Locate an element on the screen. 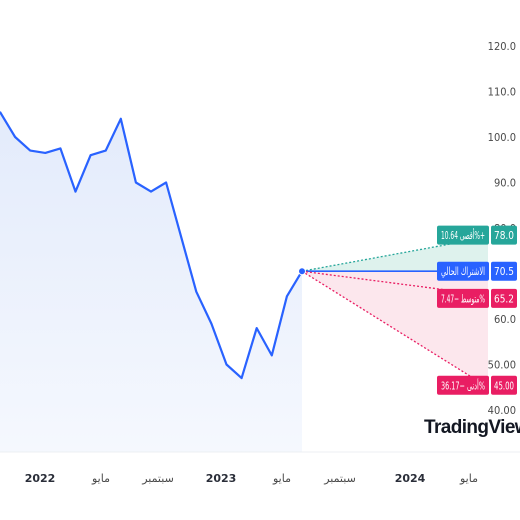 The height and width of the screenshot is (520, 520). callout-current-value: 70.5 is located at coordinates (504, 271).